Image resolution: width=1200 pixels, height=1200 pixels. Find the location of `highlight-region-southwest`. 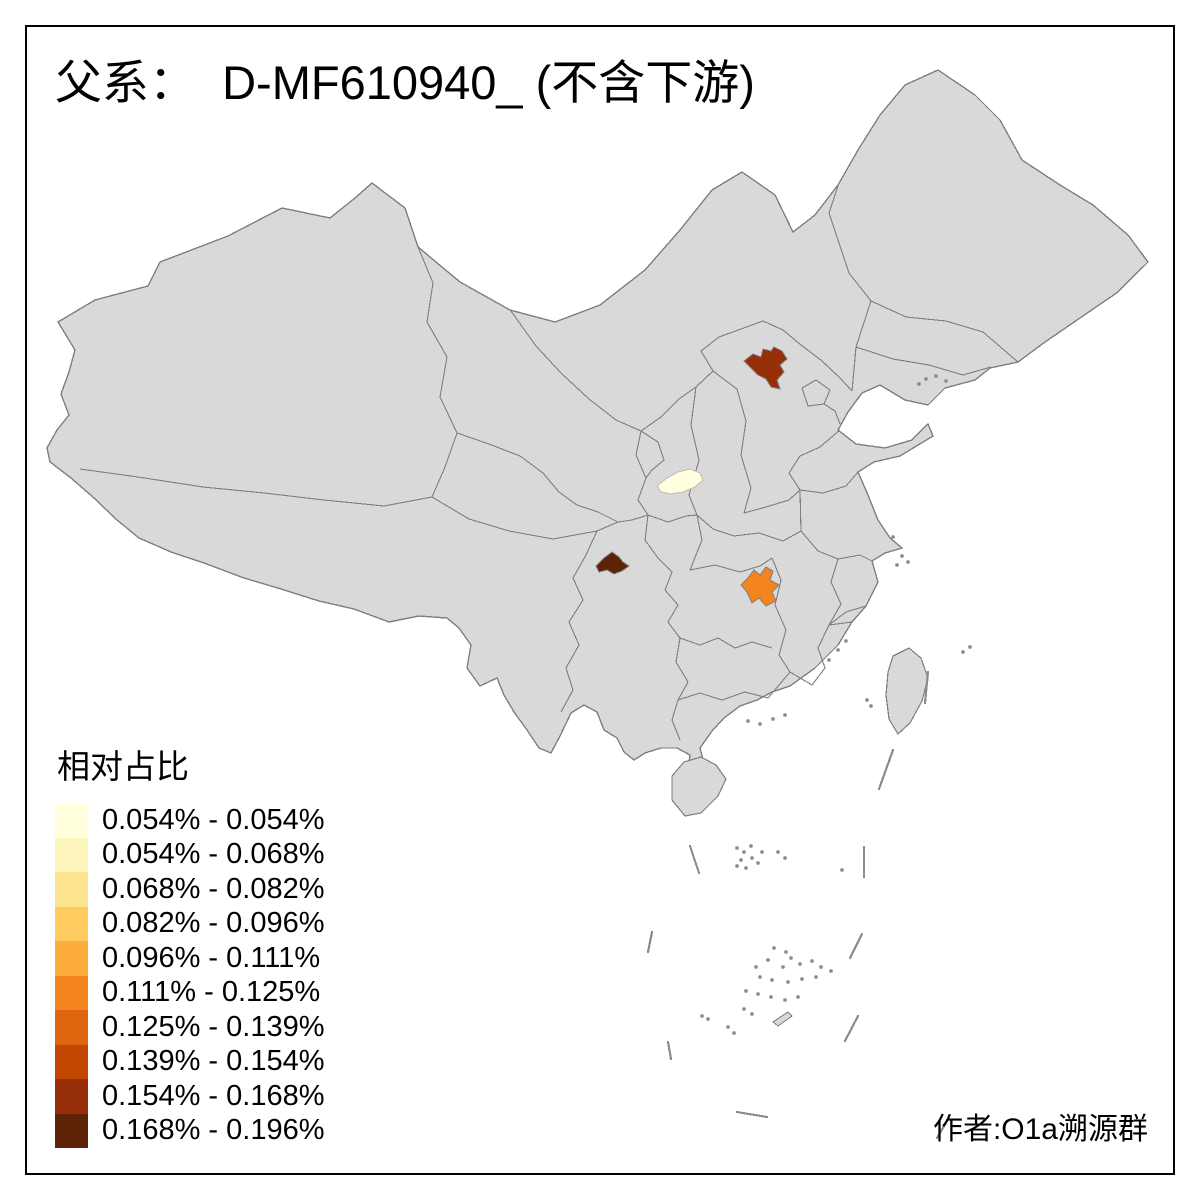

highlight-region-southwest is located at coordinates (612, 563).